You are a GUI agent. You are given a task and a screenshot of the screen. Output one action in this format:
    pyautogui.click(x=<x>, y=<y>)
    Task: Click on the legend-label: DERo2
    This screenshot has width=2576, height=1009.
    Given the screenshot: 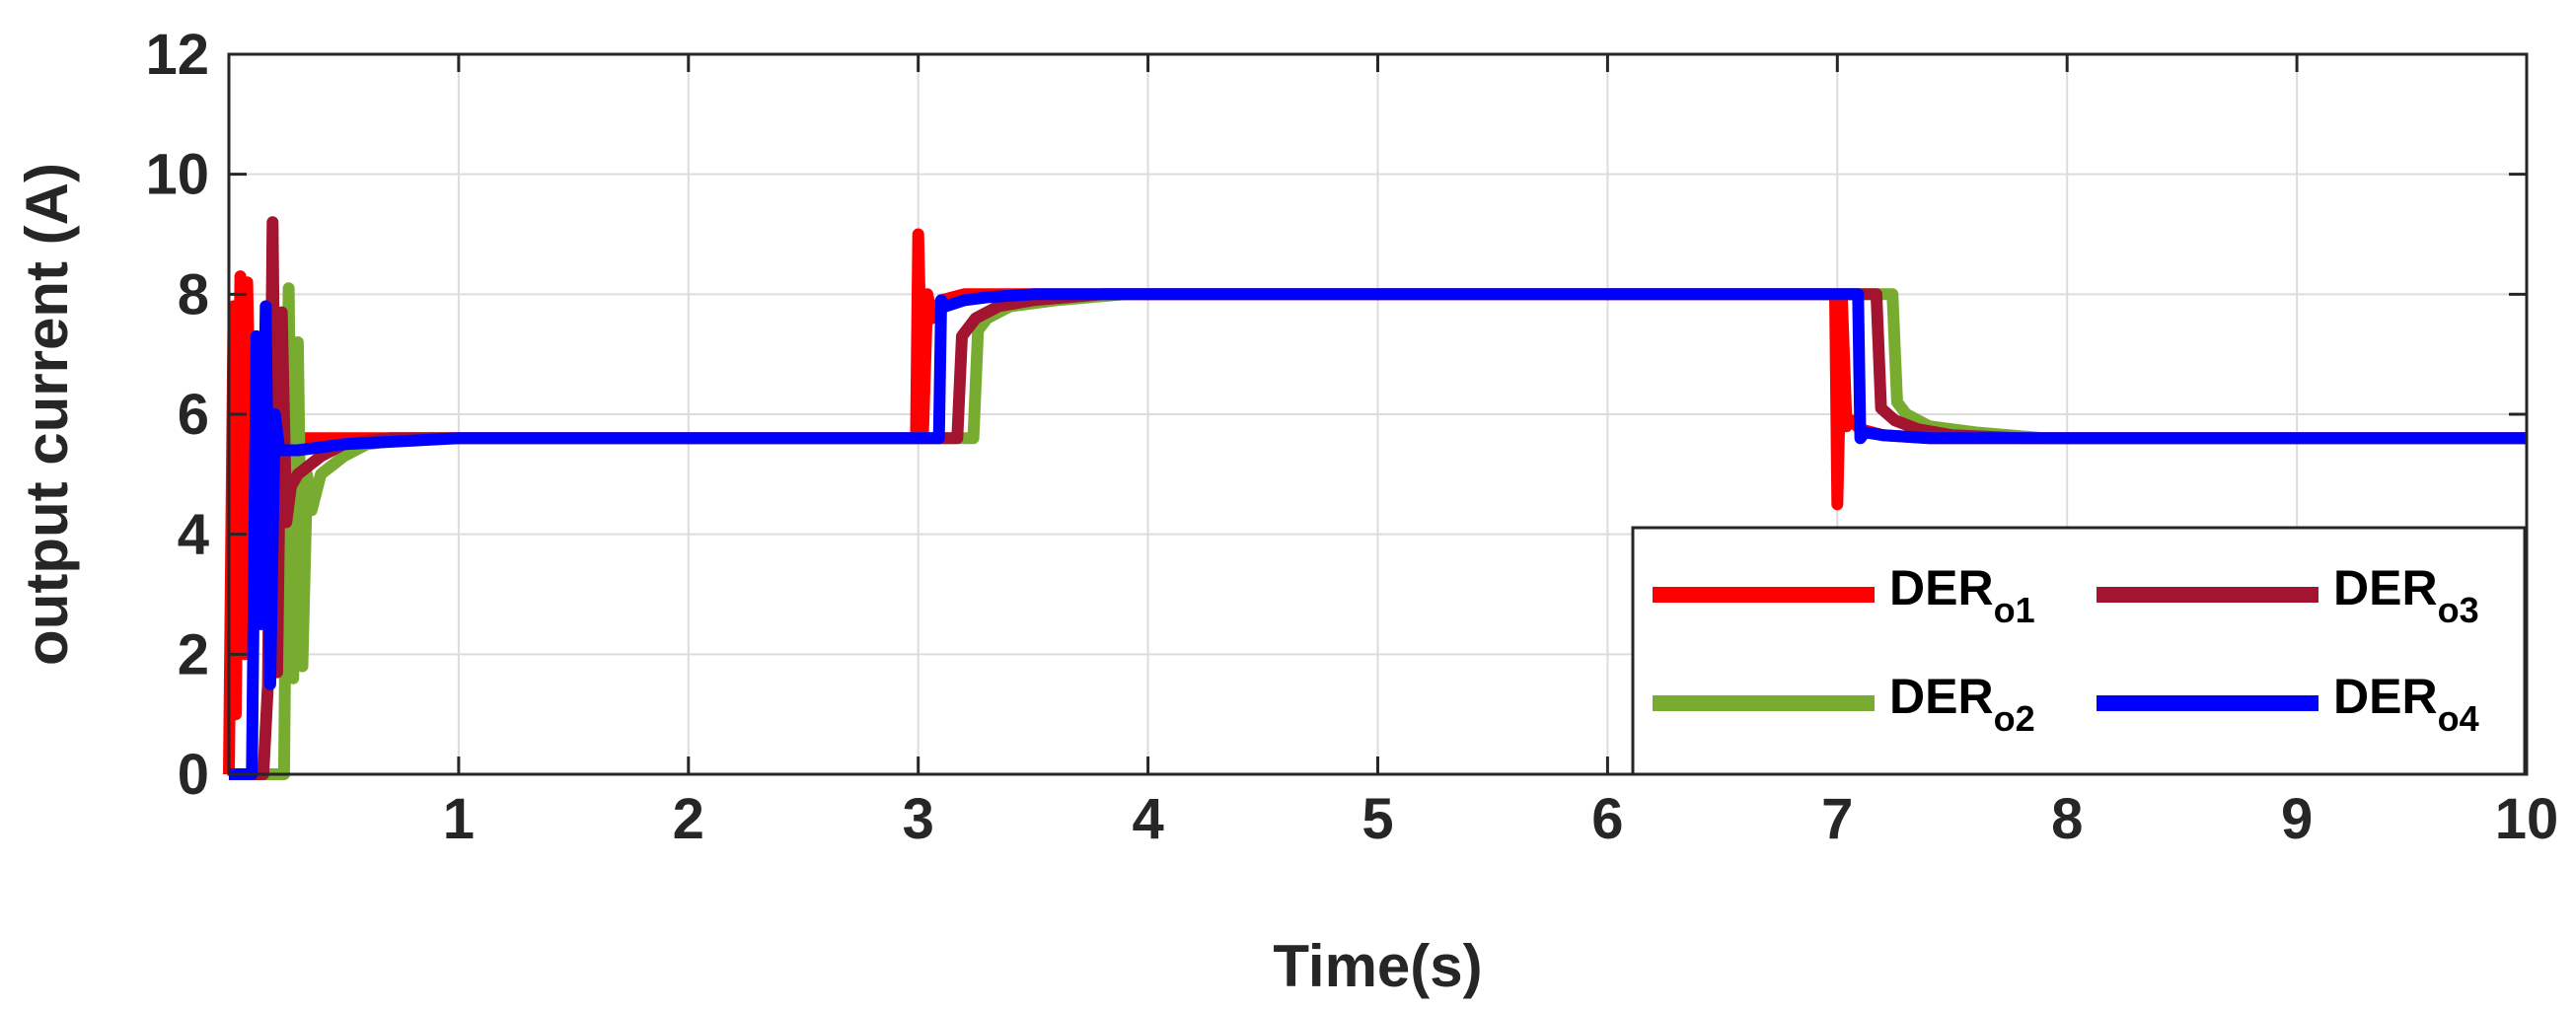 What is the action you would take?
    pyautogui.click(x=1962, y=704)
    